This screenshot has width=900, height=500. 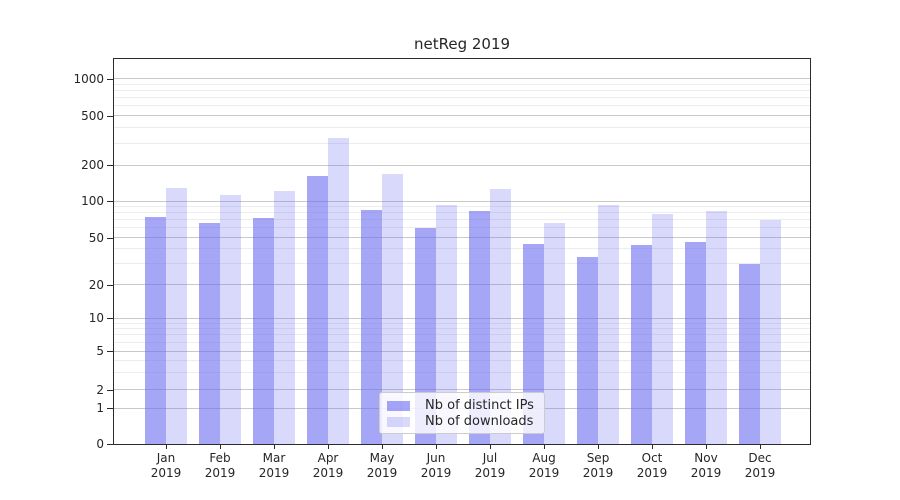 I want to click on x-tick-label: Apr 2019, so click(x=328, y=466).